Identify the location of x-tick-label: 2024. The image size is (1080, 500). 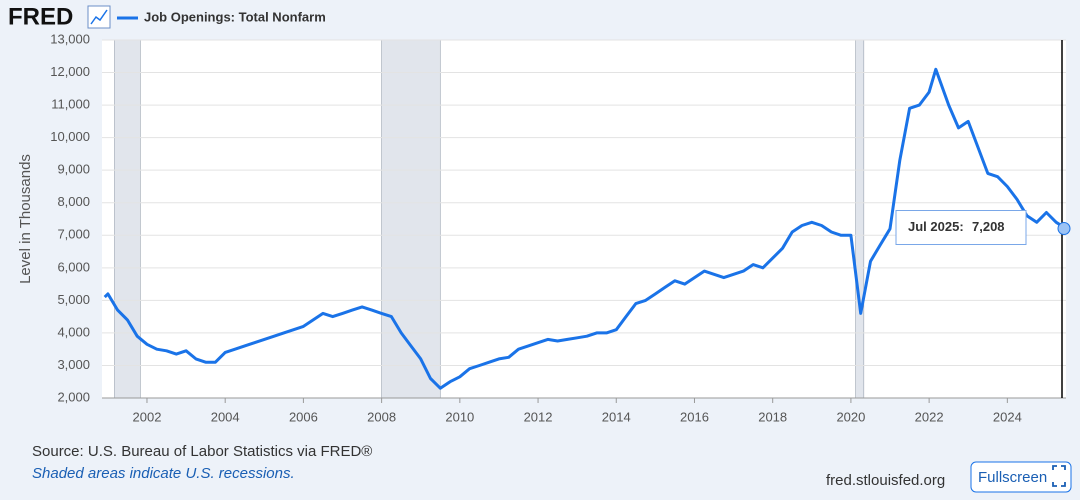
(1007, 416).